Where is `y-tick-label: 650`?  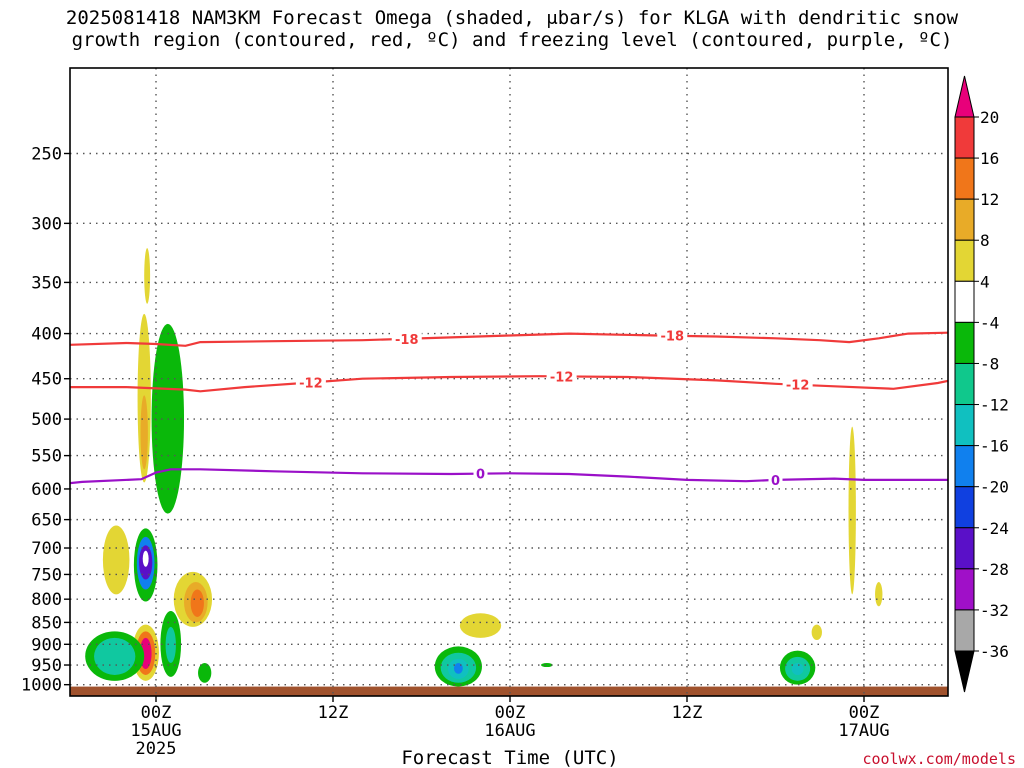 y-tick-label: 650 is located at coordinates (46, 521).